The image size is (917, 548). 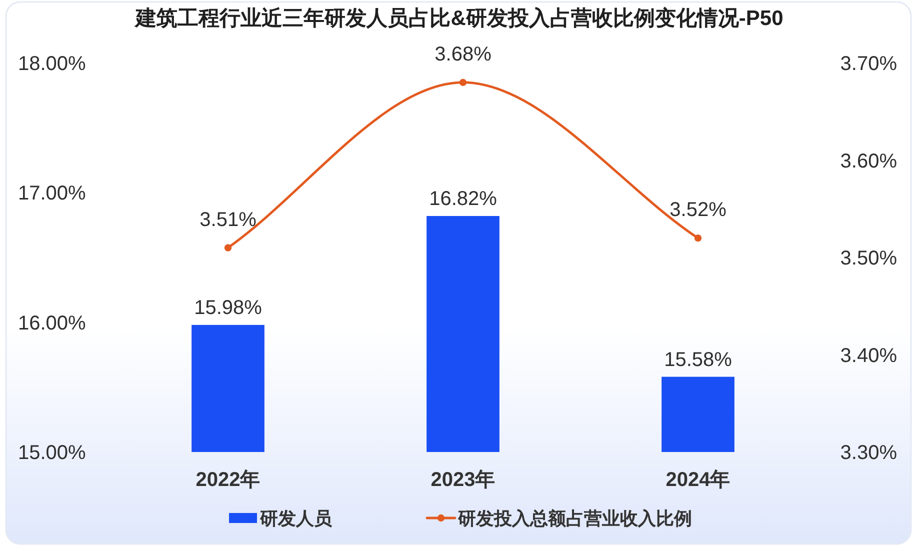 I want to click on x-tick-label: 2022年, so click(x=228, y=480).